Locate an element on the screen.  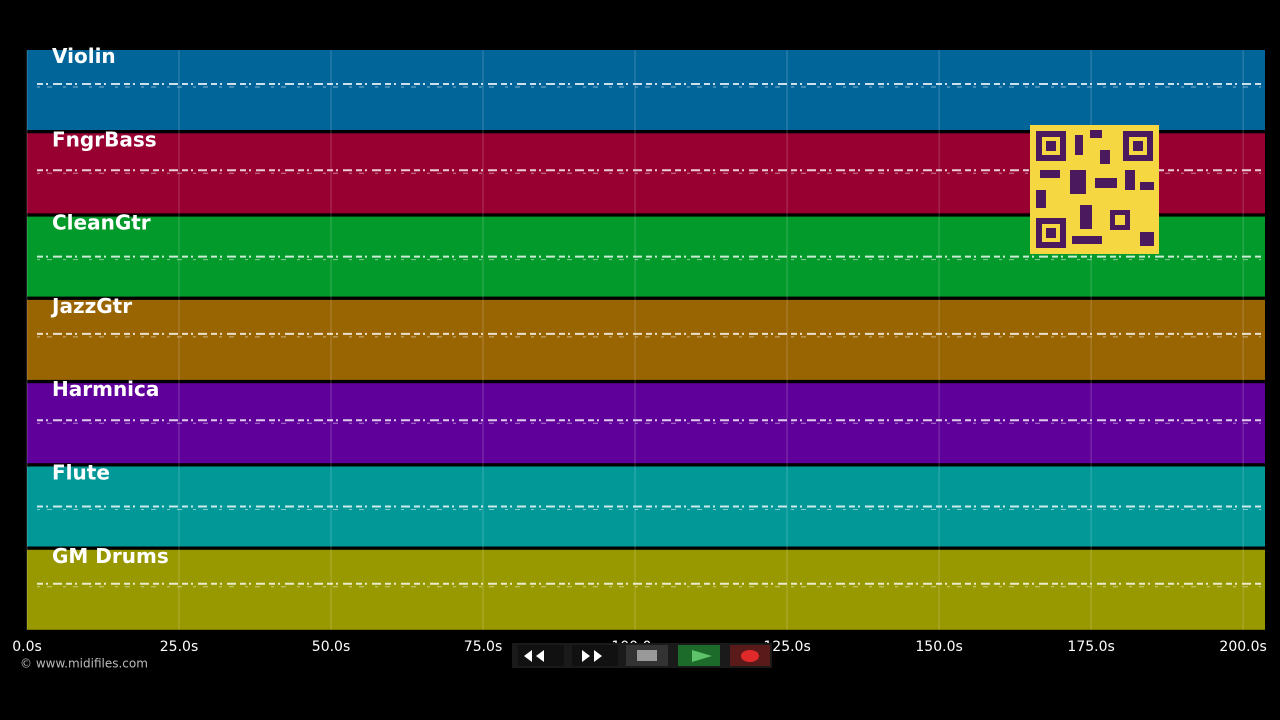
track-name: Flute is located at coordinates (81, 473).